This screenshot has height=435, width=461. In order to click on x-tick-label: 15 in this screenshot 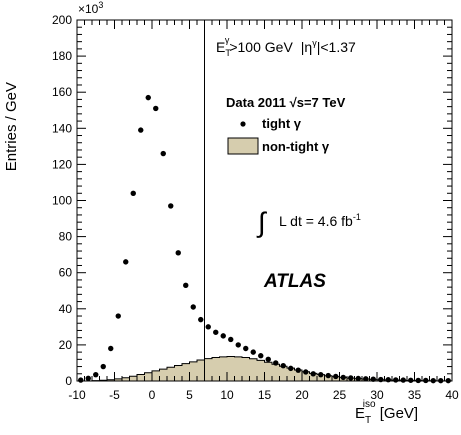, I will do `click(265, 395)`.